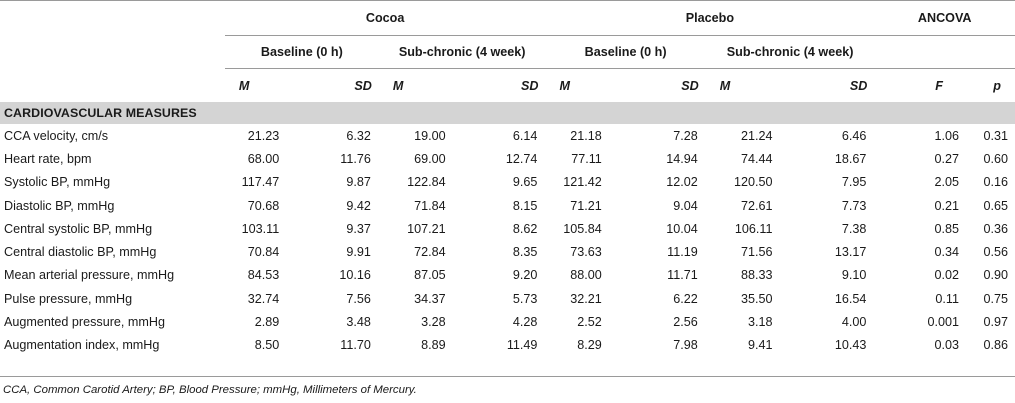  What do you see at coordinates (358, 228) in the screenshot?
I see `table-cell: 9.37` at bounding box center [358, 228].